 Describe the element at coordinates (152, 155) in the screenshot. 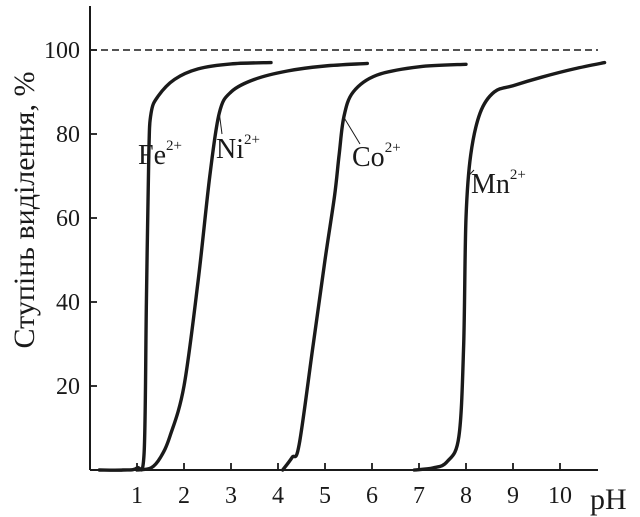

I see `series-label-name: Fe` at that location.